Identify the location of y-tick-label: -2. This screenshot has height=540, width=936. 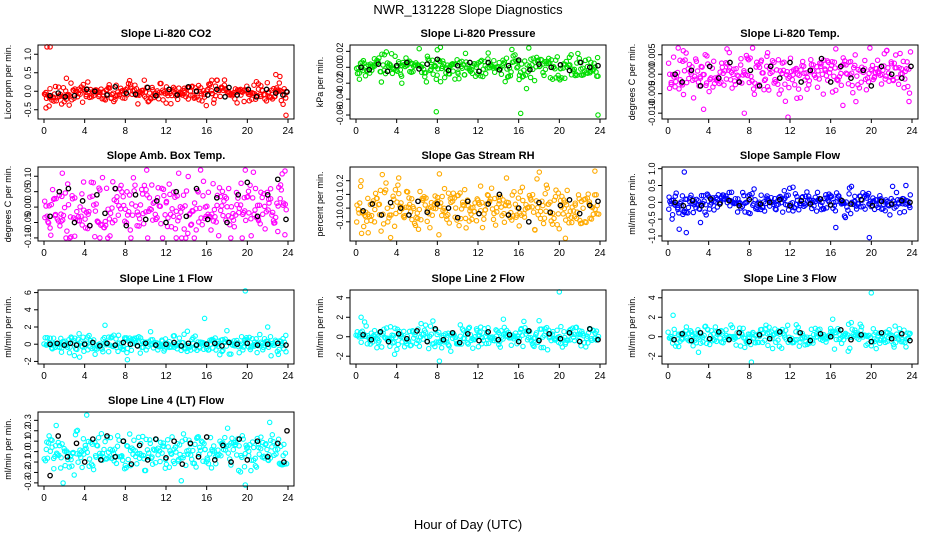
(28, 361).